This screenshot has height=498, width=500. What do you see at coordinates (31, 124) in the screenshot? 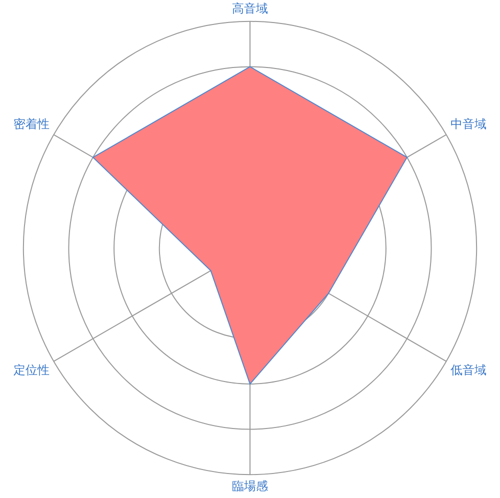
I see `spoke-label: 密着性` at bounding box center [31, 124].